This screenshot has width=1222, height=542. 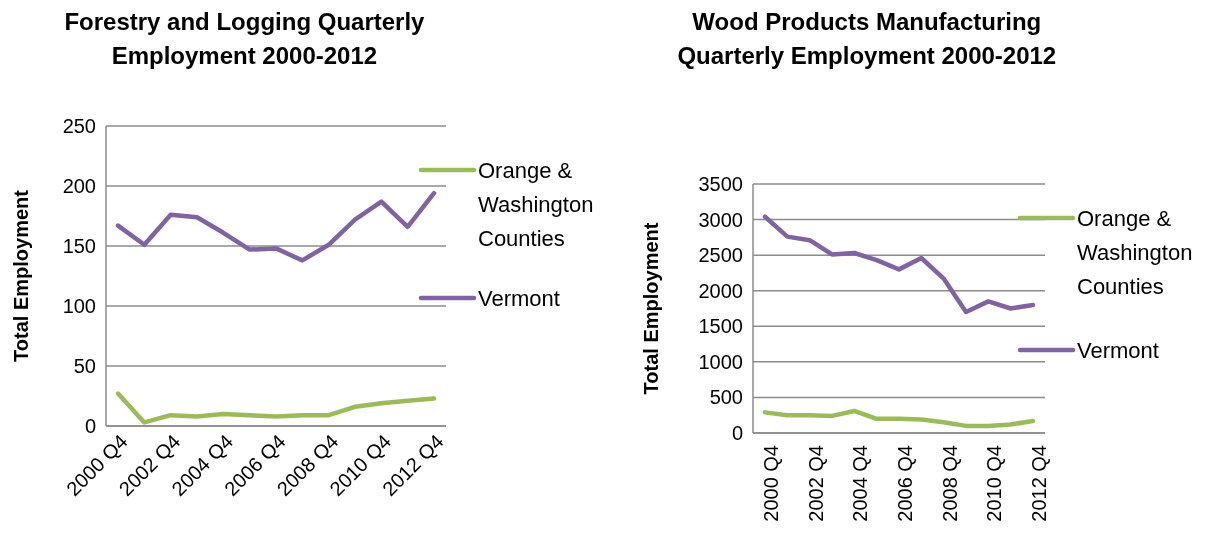 I want to click on y-tick-label: 1000, so click(x=720, y=361).